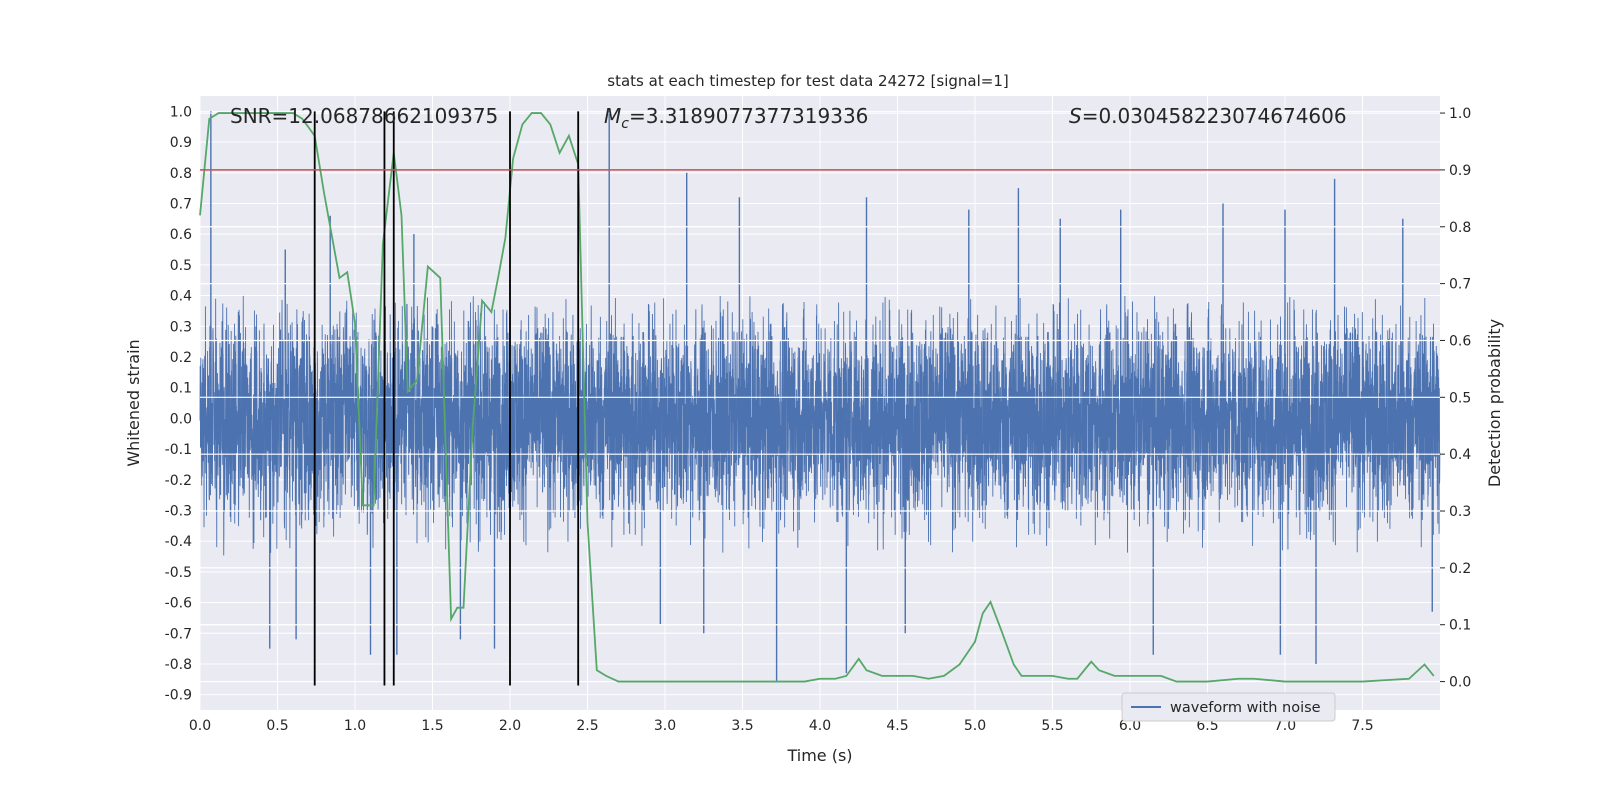  Describe the element at coordinates (1460, 455) in the screenshot. I see `right-tick-label: 0.4` at that location.